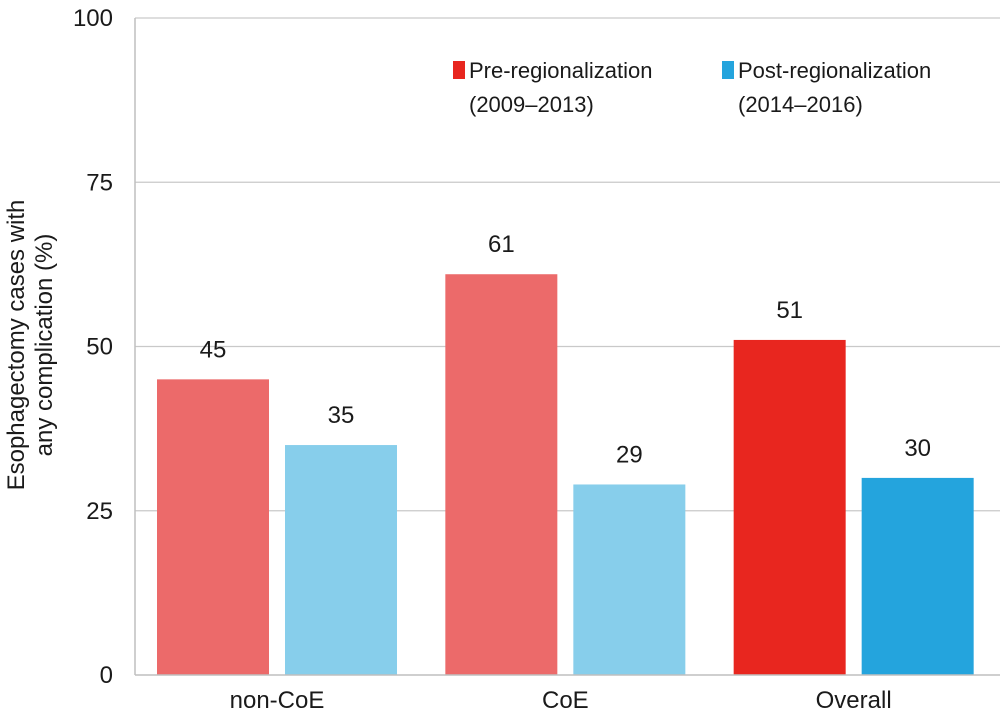 This screenshot has width=1000, height=712. I want to click on legend-label-pre: Pre-regionalization, so click(560, 70).